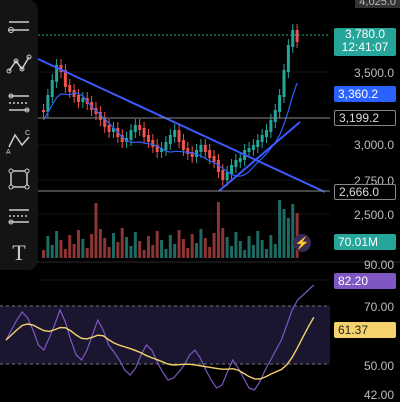 This screenshot has height=402, width=400. I want to click on bar-countdown: 12:41:07, so click(365, 47).